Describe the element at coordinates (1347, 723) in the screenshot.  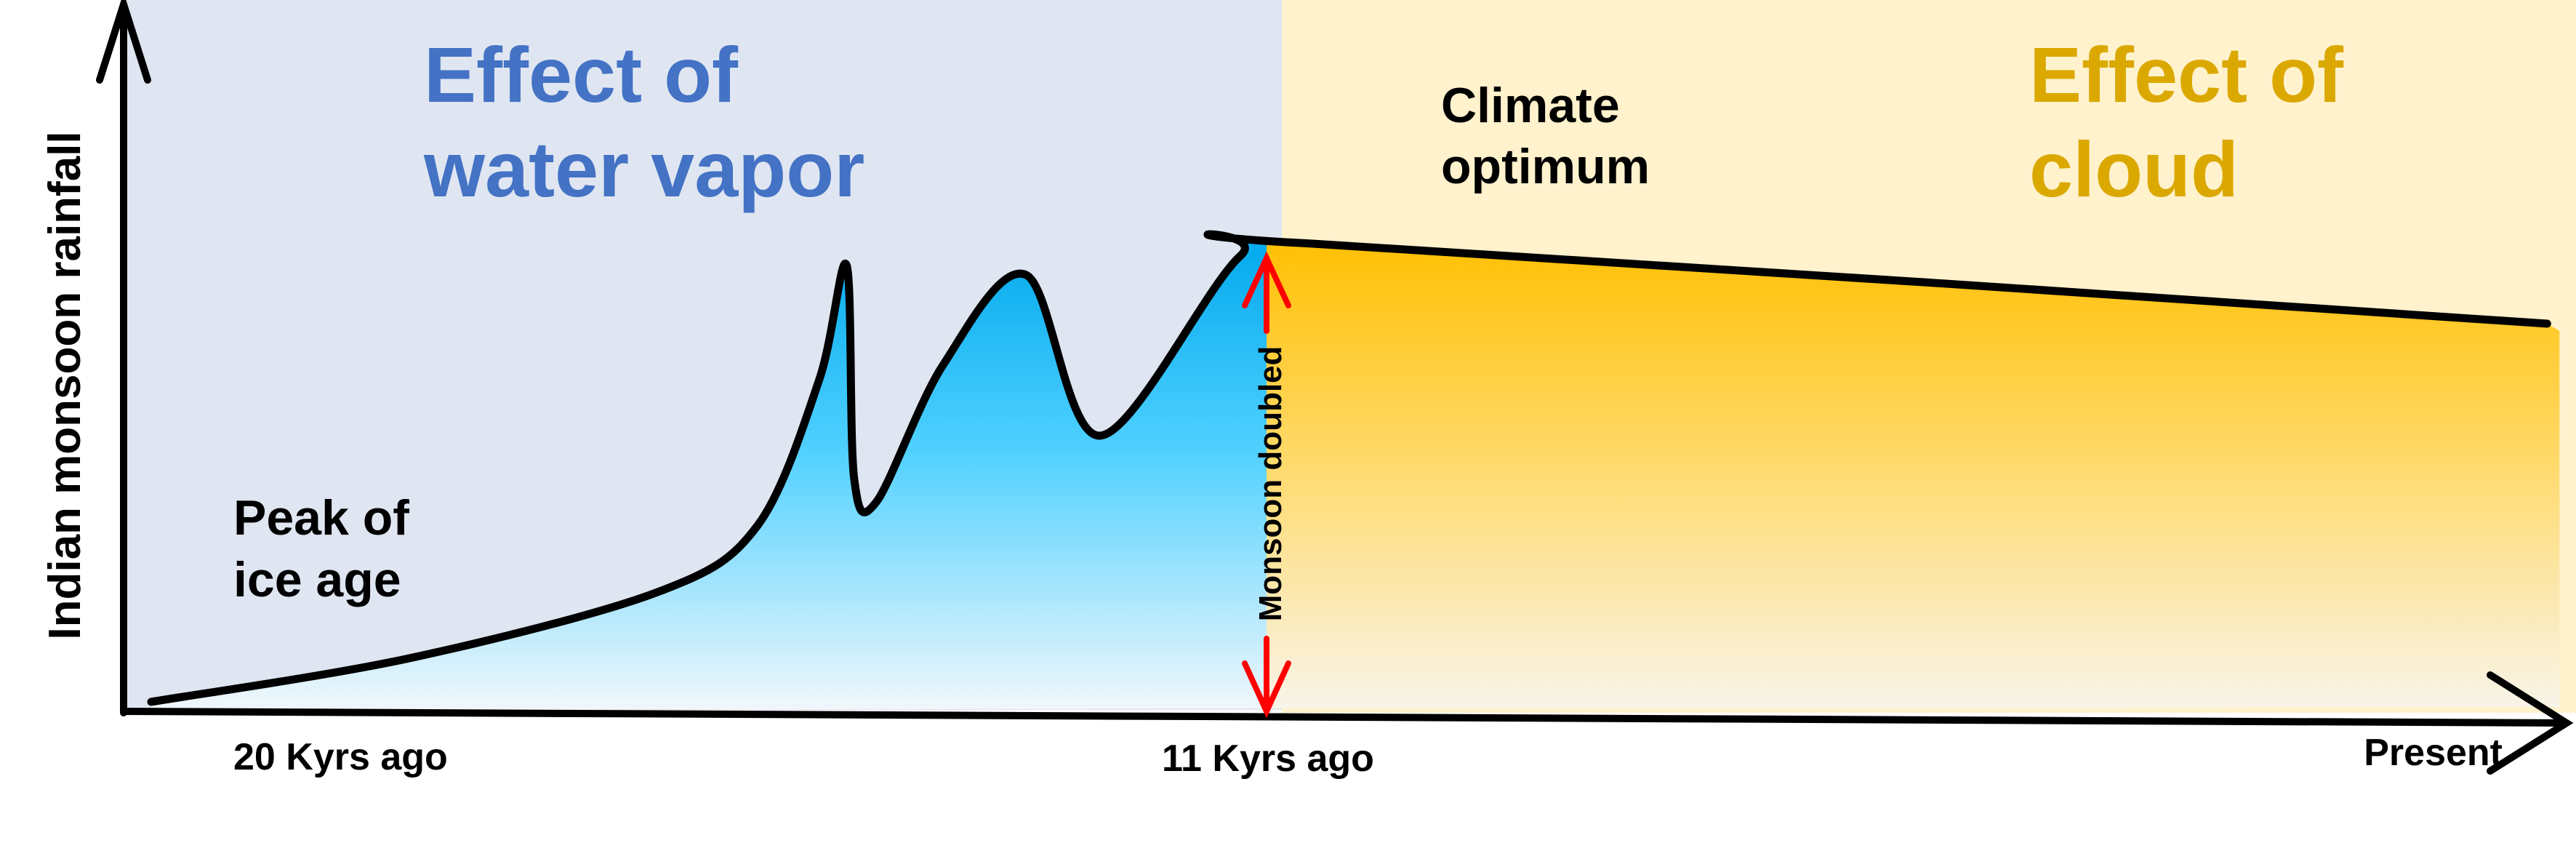
I see `x-axis` at that location.